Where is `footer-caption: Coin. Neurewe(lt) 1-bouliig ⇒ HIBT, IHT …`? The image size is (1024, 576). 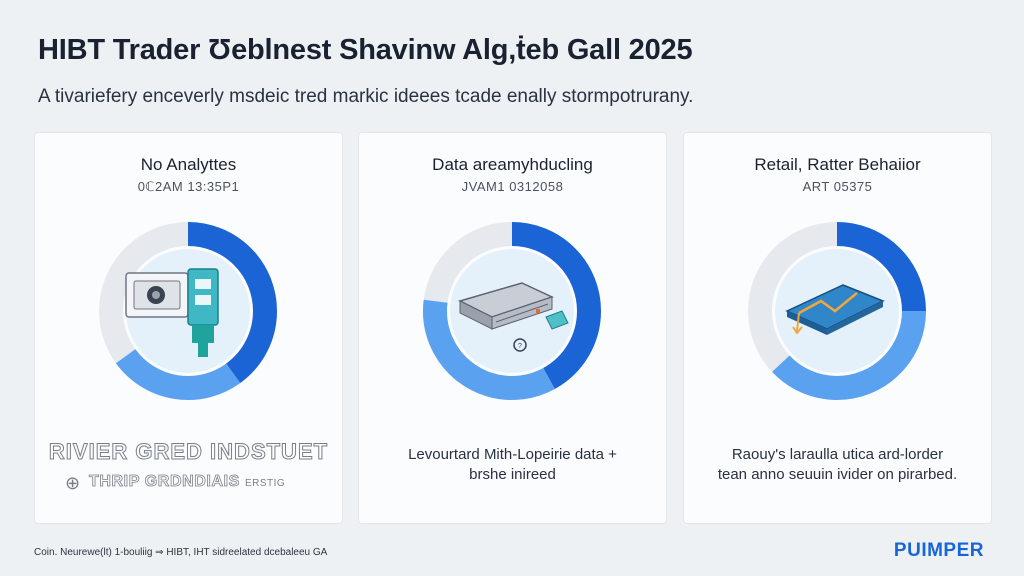 footer-caption: Coin. Neurewe(lt) 1-bouliig ⇒ HIBT, IHT … is located at coordinates (181, 552).